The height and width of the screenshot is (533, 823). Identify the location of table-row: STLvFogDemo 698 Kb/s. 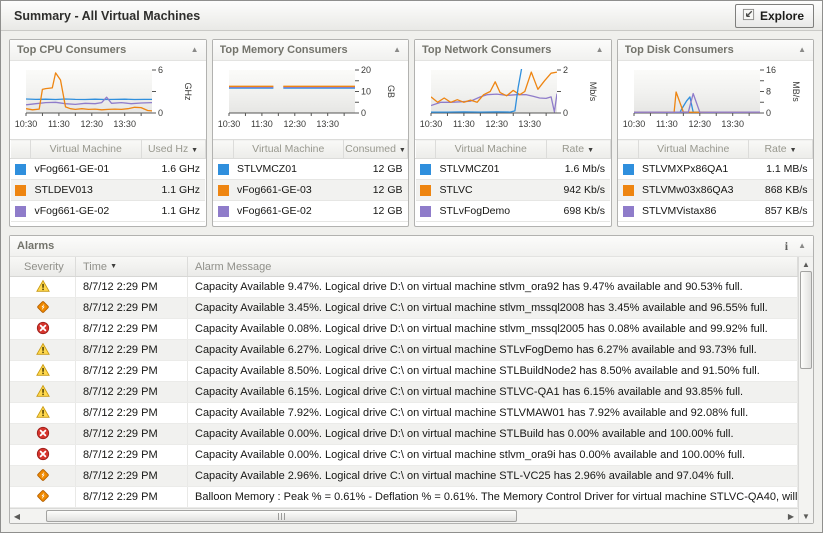
(512, 211).